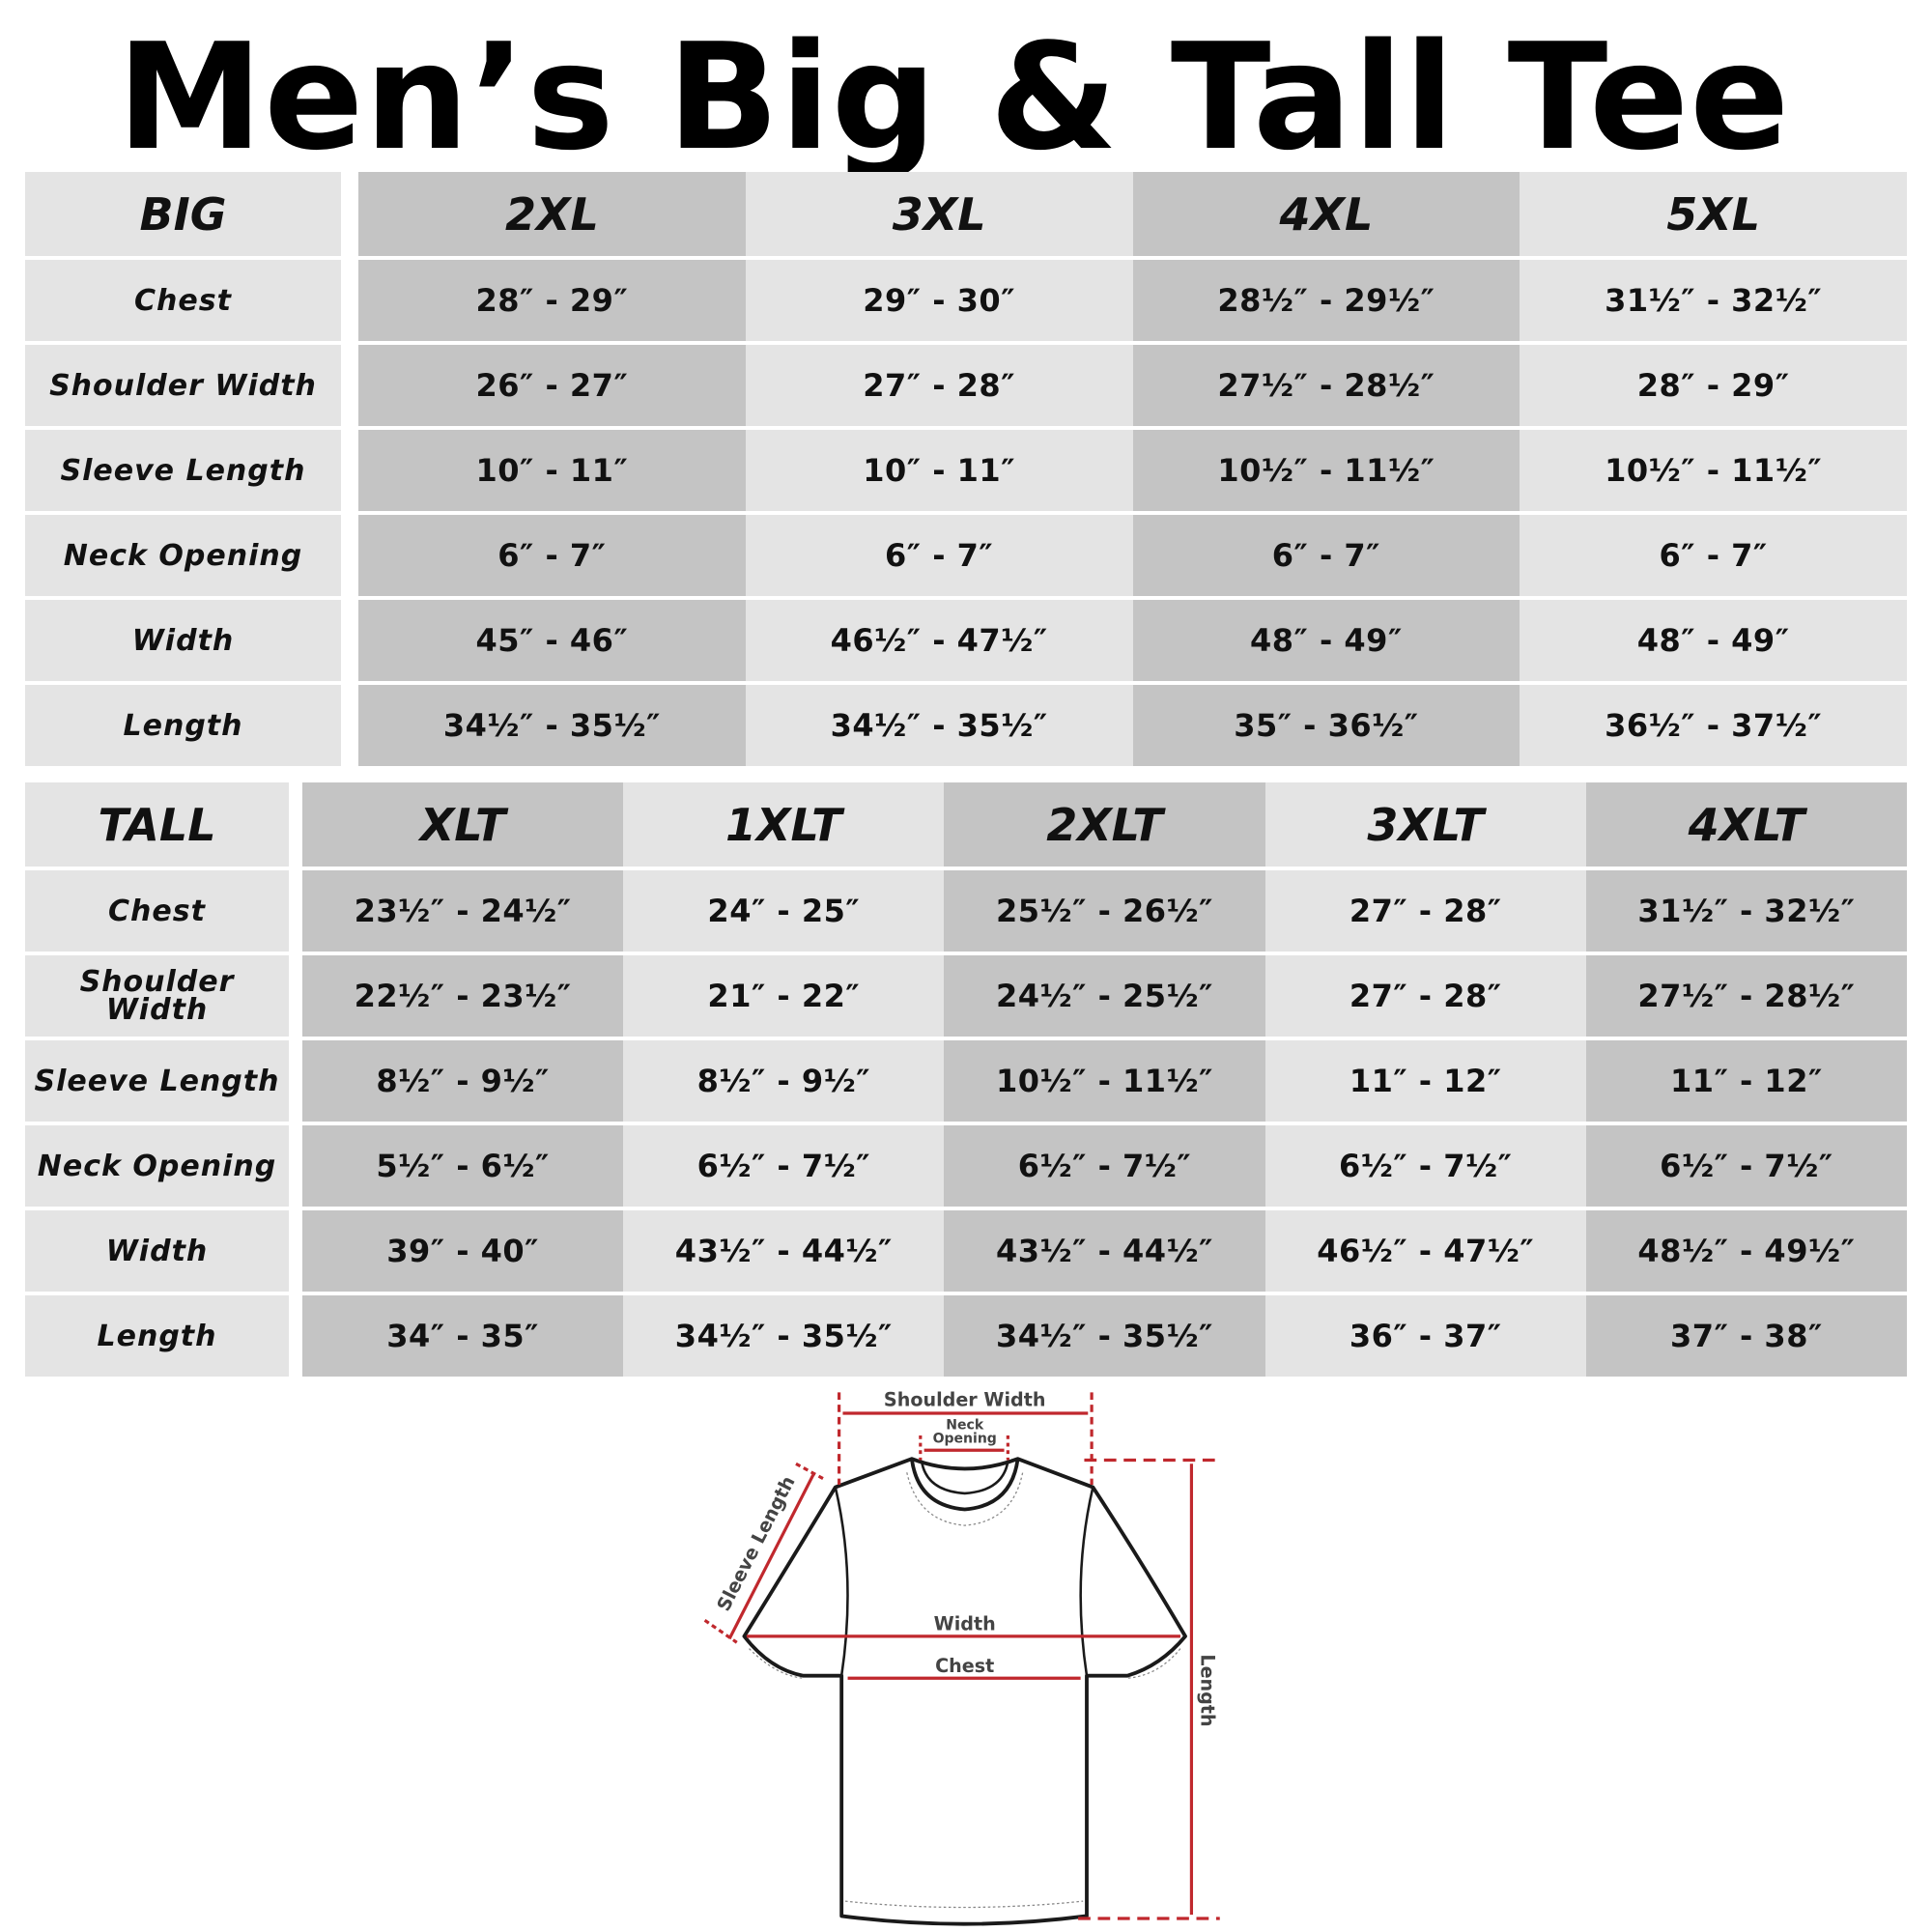 The width and height of the screenshot is (1932, 1932). Describe the element at coordinates (1746, 1336) in the screenshot. I see `measurement-cell: 37″ - 38″` at that location.